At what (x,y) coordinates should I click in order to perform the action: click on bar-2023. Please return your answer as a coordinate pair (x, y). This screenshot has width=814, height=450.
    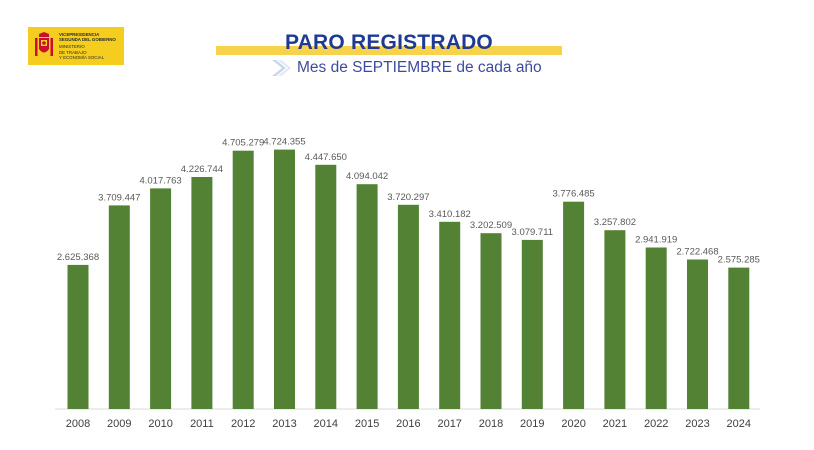
    Looking at the image, I should click on (697, 334).